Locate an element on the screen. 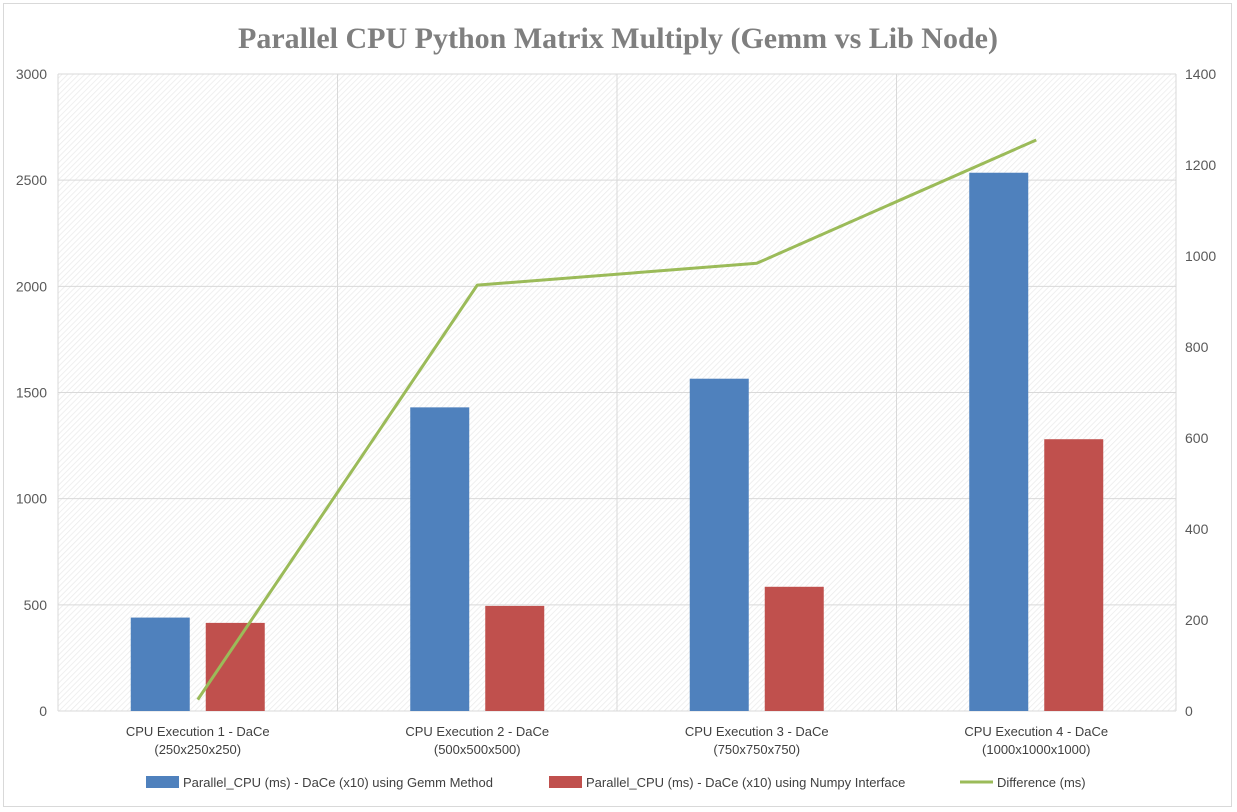 This screenshot has width=1237, height=812. right-tick-label: 0 is located at coordinates (1189, 711).